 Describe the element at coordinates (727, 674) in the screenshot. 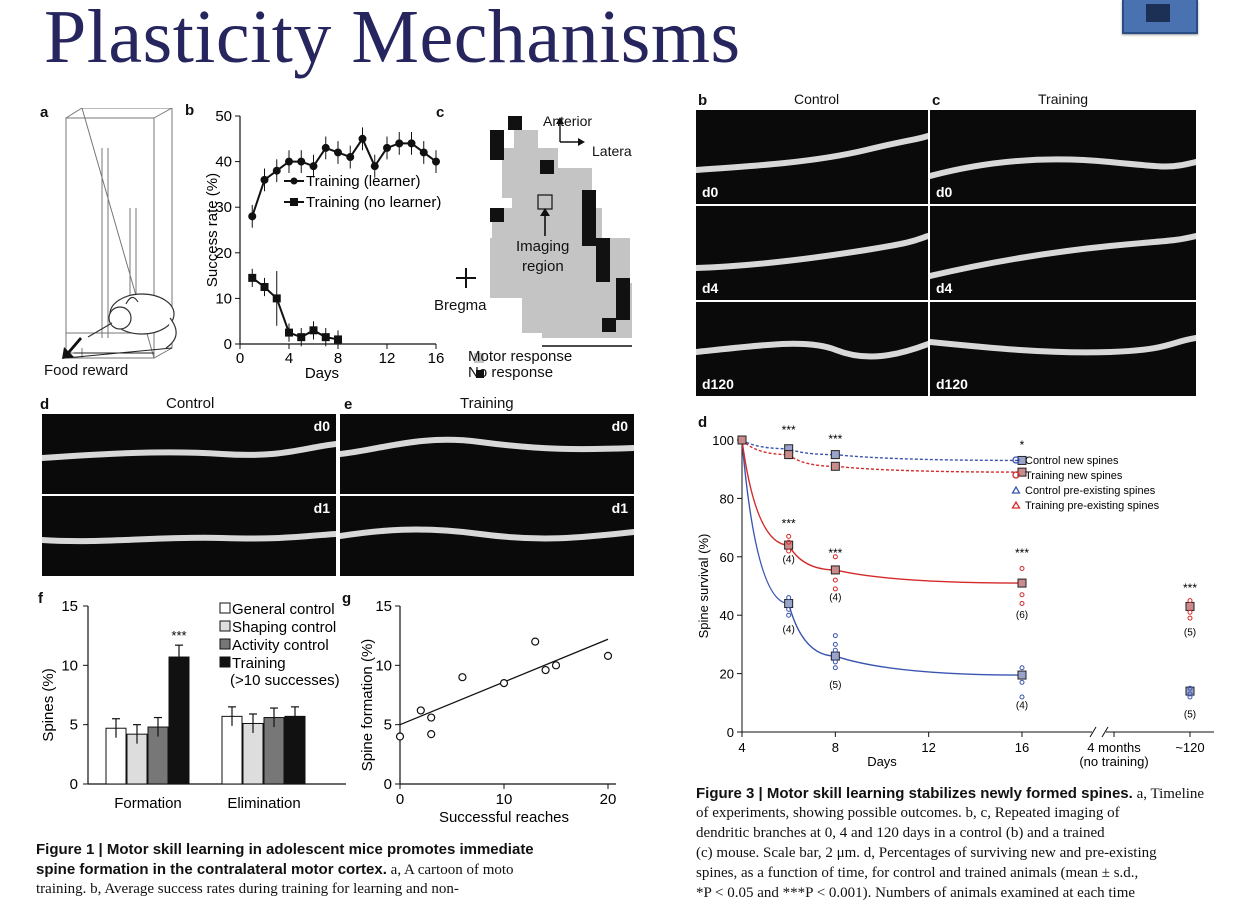

I see `y-tick-label: 20` at that location.